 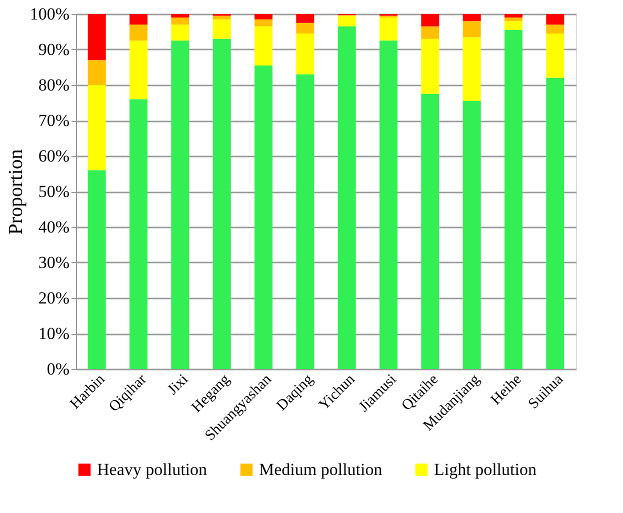 I want to click on y-tick-label: 40%, so click(x=54, y=227).